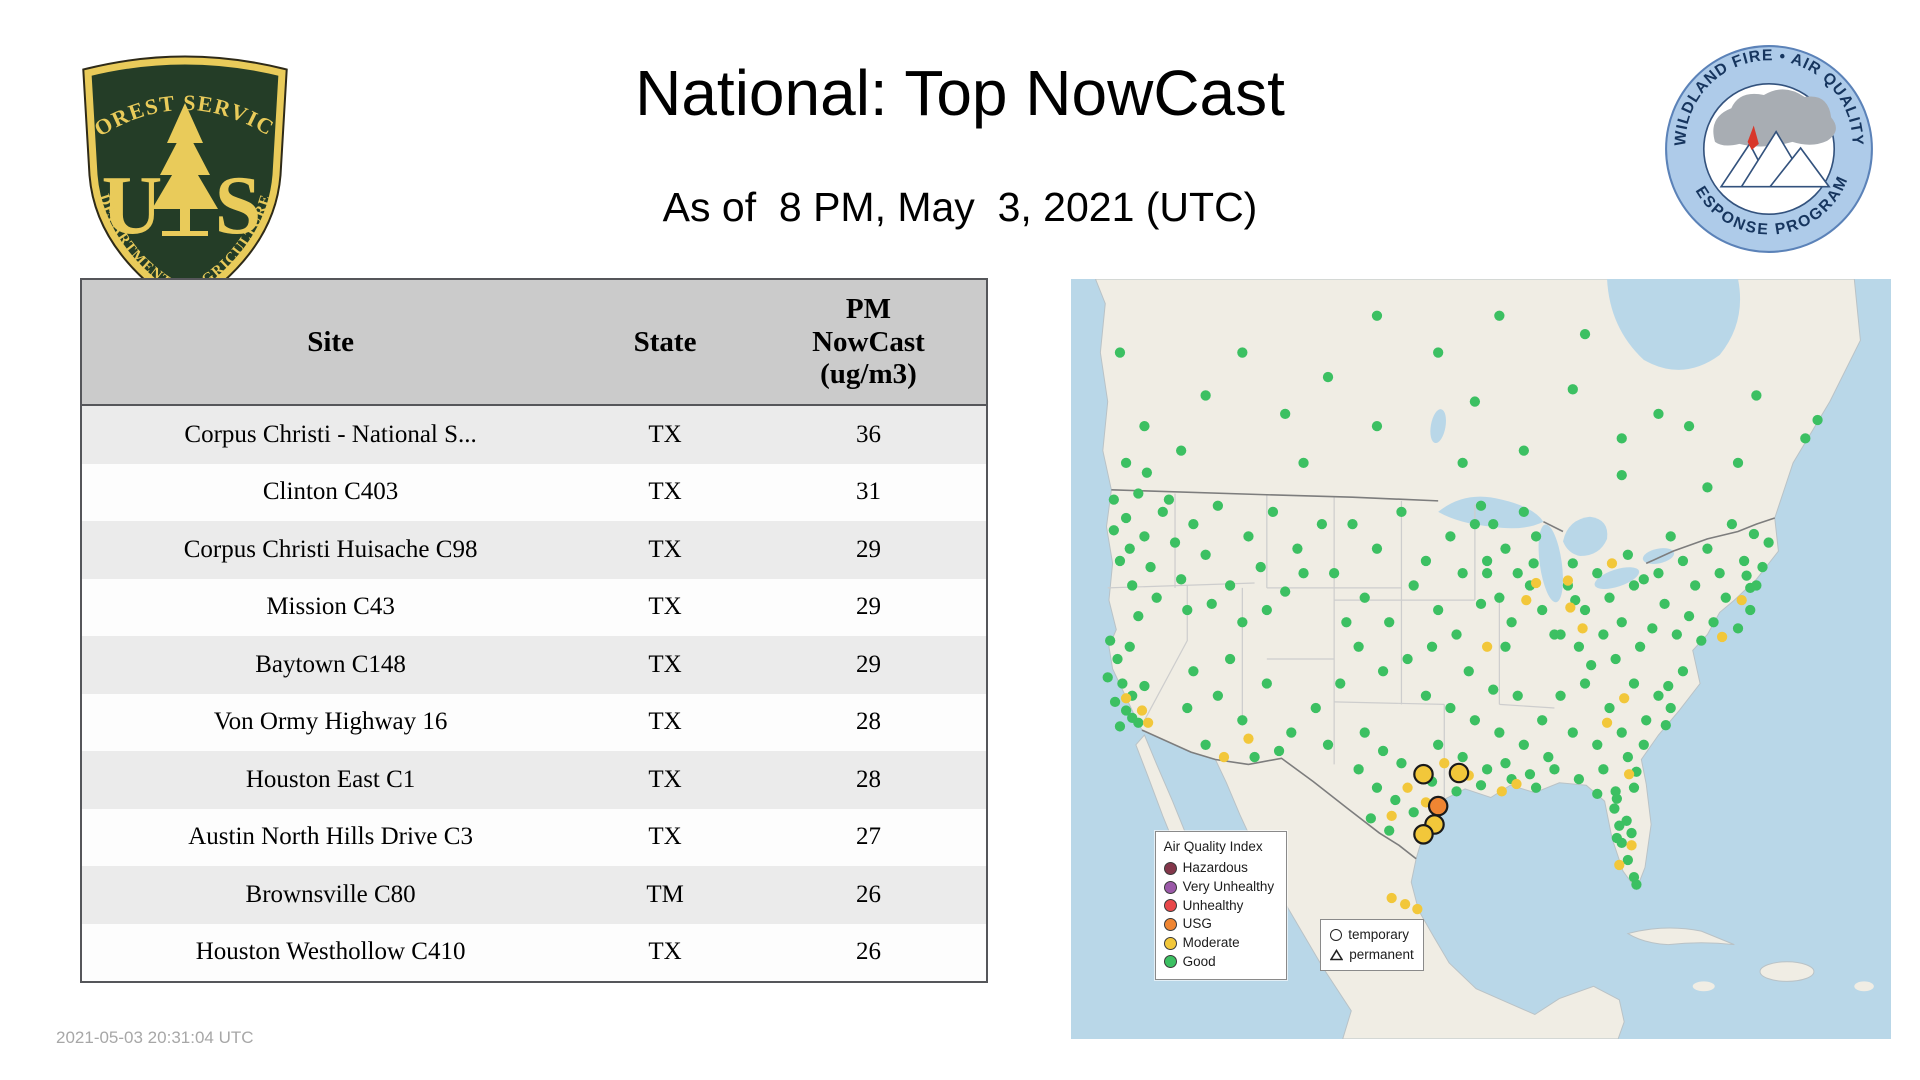  What do you see at coordinates (1438, 426) in the screenshot?
I see `lake-winnipeg` at bounding box center [1438, 426].